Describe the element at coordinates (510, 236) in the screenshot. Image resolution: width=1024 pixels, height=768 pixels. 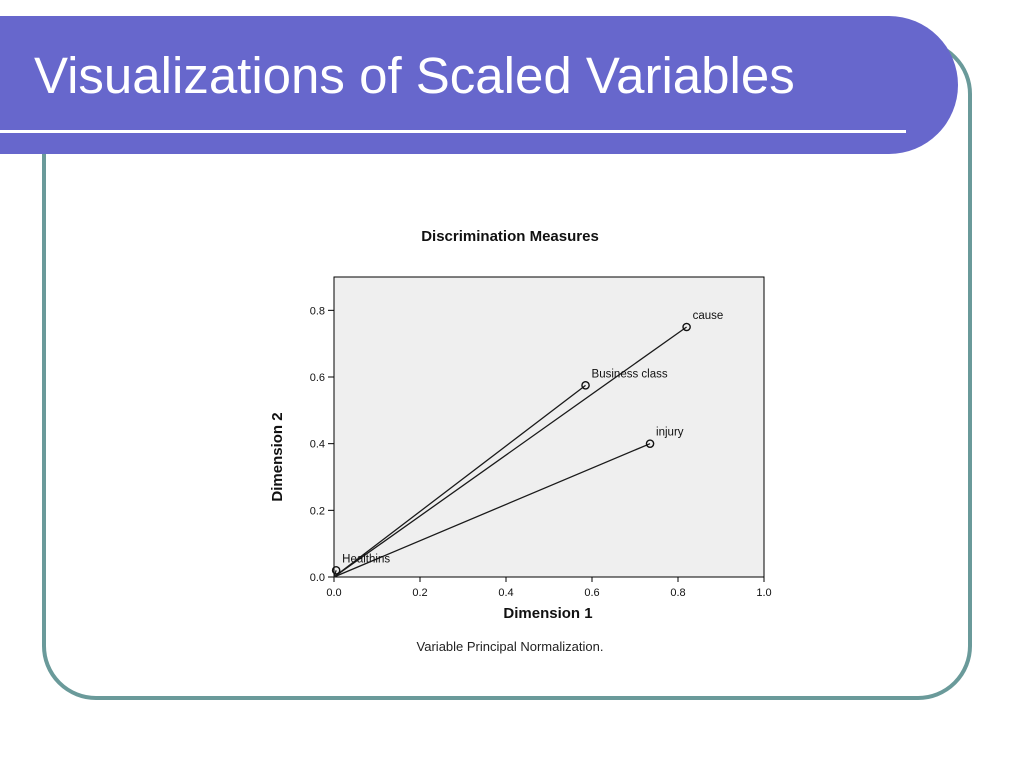
I see `chart-title: Discrimination Measures` at that location.